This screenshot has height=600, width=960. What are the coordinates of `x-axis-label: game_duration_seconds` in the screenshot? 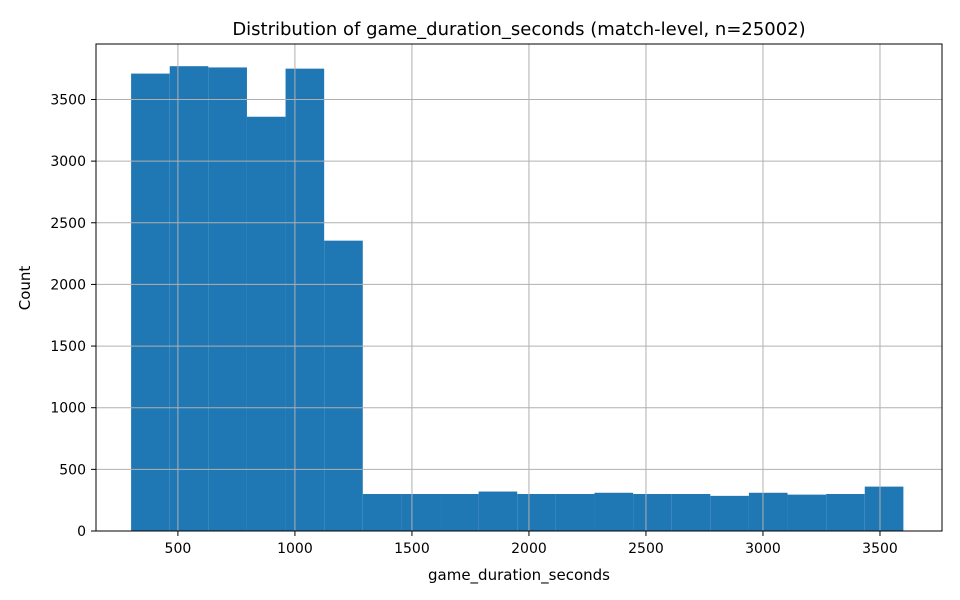 It's located at (519, 575).